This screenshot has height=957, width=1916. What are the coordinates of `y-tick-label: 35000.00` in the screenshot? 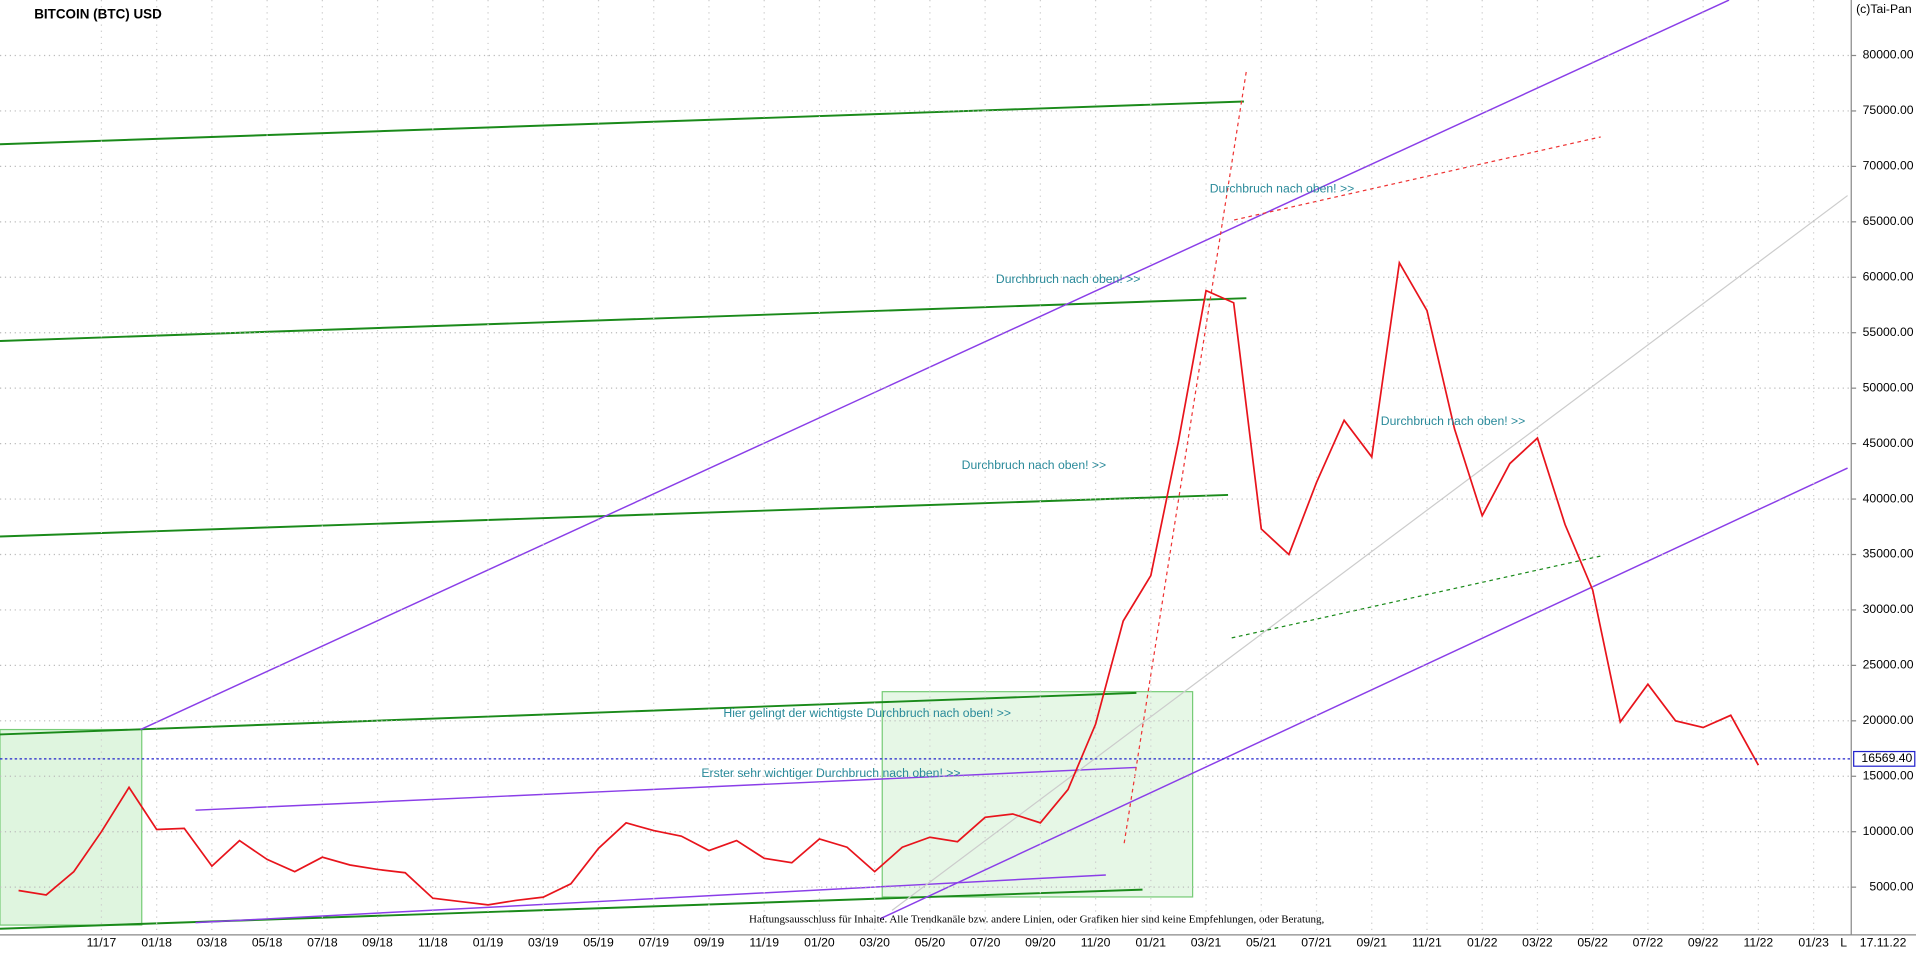 It's located at (1888, 554).